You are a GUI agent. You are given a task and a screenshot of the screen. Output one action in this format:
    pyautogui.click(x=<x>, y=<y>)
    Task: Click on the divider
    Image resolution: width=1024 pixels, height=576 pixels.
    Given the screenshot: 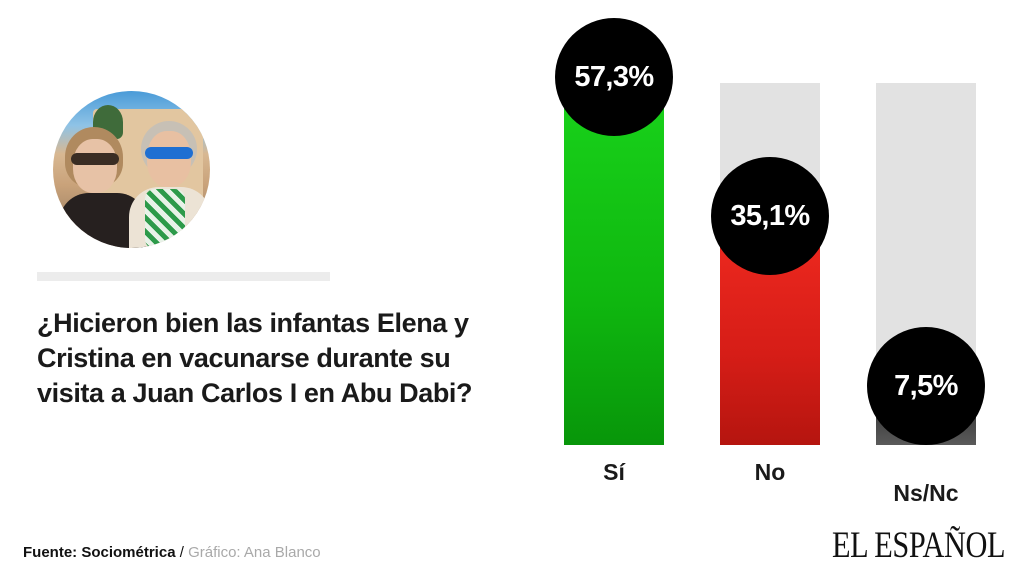 What is the action you would take?
    pyautogui.click(x=183, y=276)
    